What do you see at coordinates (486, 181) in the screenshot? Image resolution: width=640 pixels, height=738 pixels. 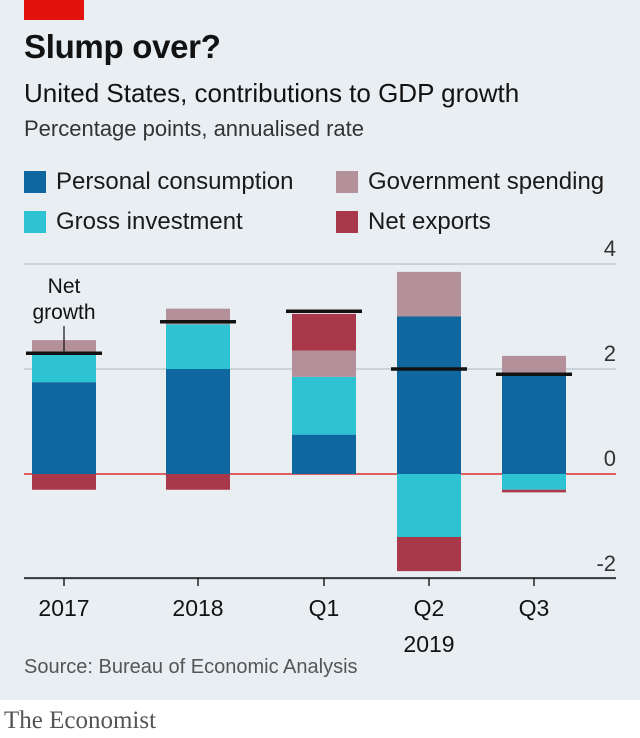 I see `legend-label: Government spending` at bounding box center [486, 181].